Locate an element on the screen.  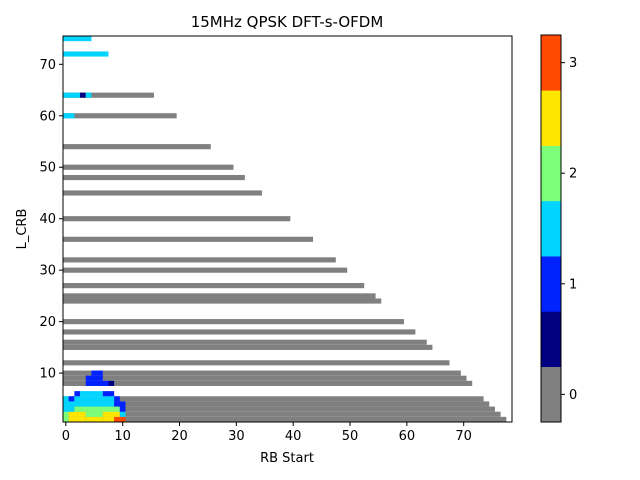
colorbar-tick-label: 0 is located at coordinates (573, 395).